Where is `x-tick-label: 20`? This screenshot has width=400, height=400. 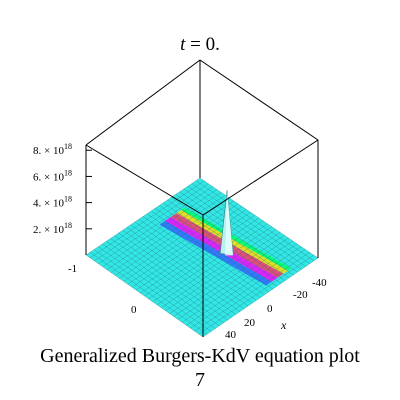 x-tick-label: 20 is located at coordinates (250, 323).